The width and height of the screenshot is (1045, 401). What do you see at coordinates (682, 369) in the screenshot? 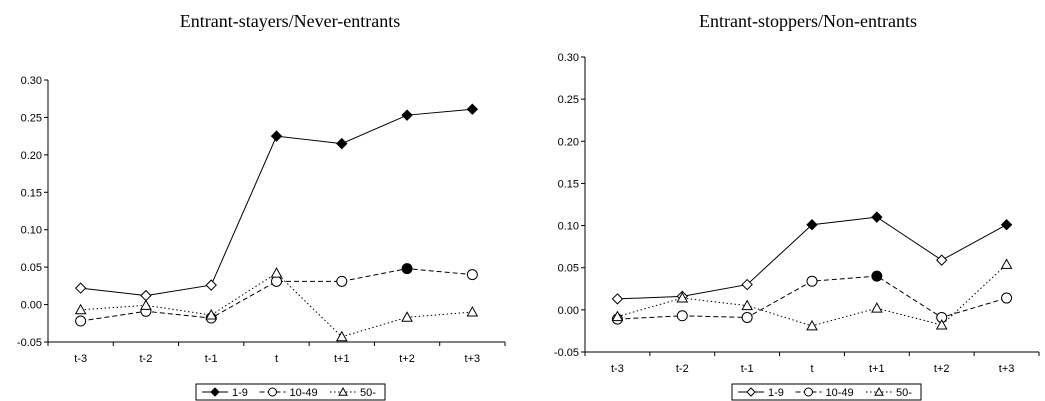
I see `chart-right-x-tick-label: t-2` at bounding box center [682, 369].